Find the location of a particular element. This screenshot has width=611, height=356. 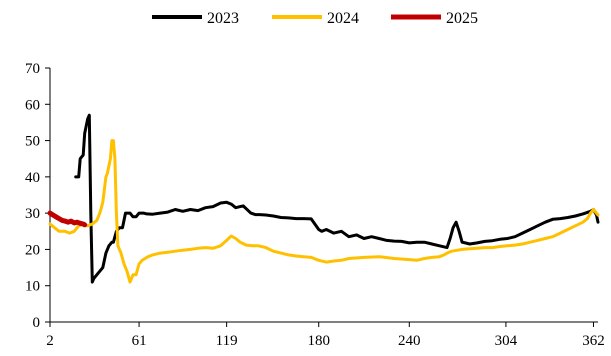

x-tick-label: 240 is located at coordinates (409, 341).